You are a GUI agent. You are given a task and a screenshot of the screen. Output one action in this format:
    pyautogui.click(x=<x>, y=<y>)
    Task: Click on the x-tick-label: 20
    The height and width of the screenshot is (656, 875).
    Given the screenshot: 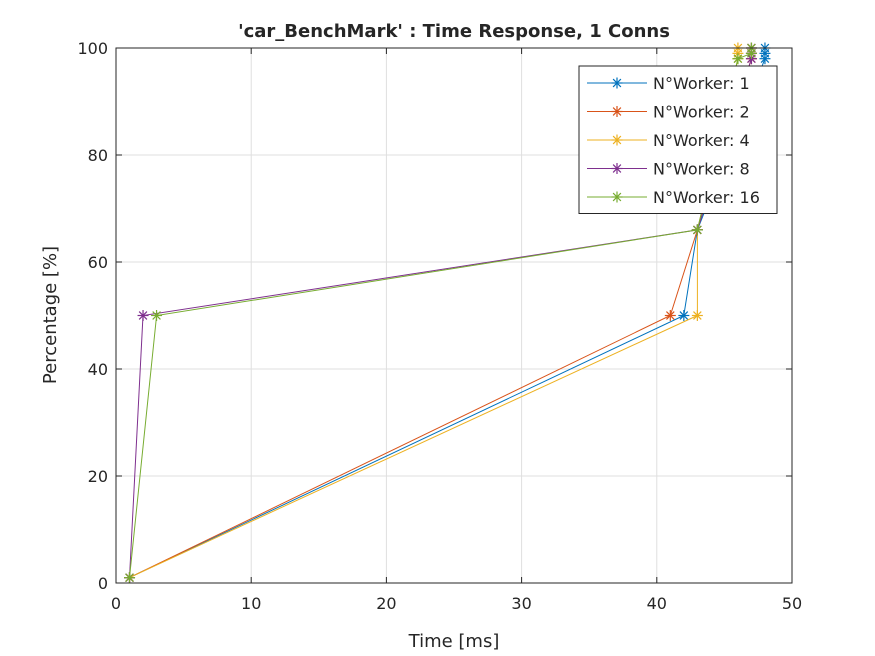 What is the action you would take?
    pyautogui.click(x=386, y=603)
    